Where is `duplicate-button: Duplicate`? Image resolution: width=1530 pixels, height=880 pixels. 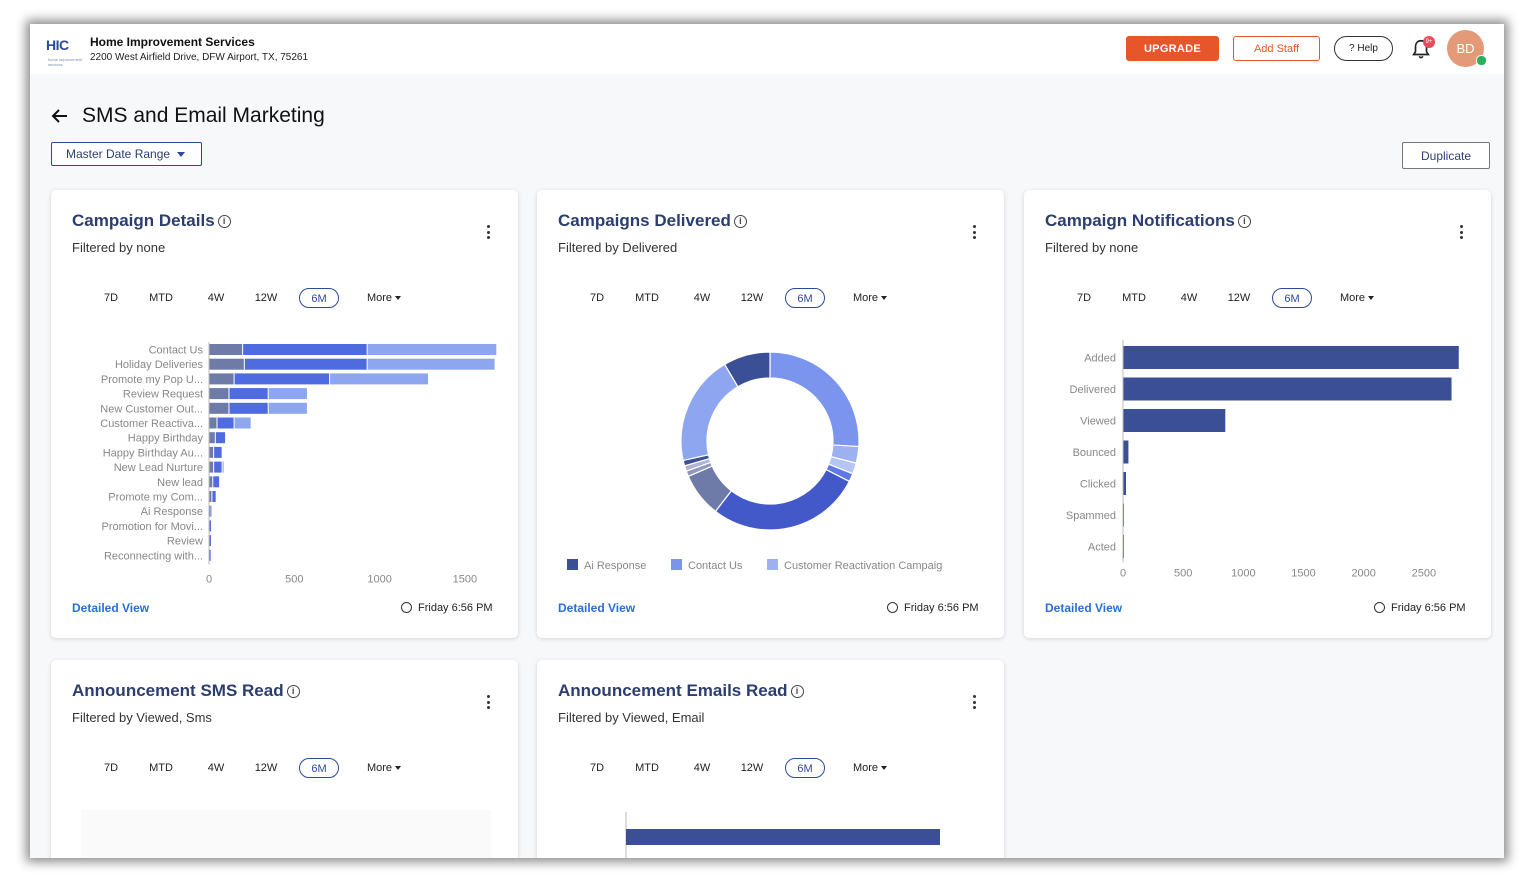 duplicate-button: Duplicate is located at coordinates (1446, 155).